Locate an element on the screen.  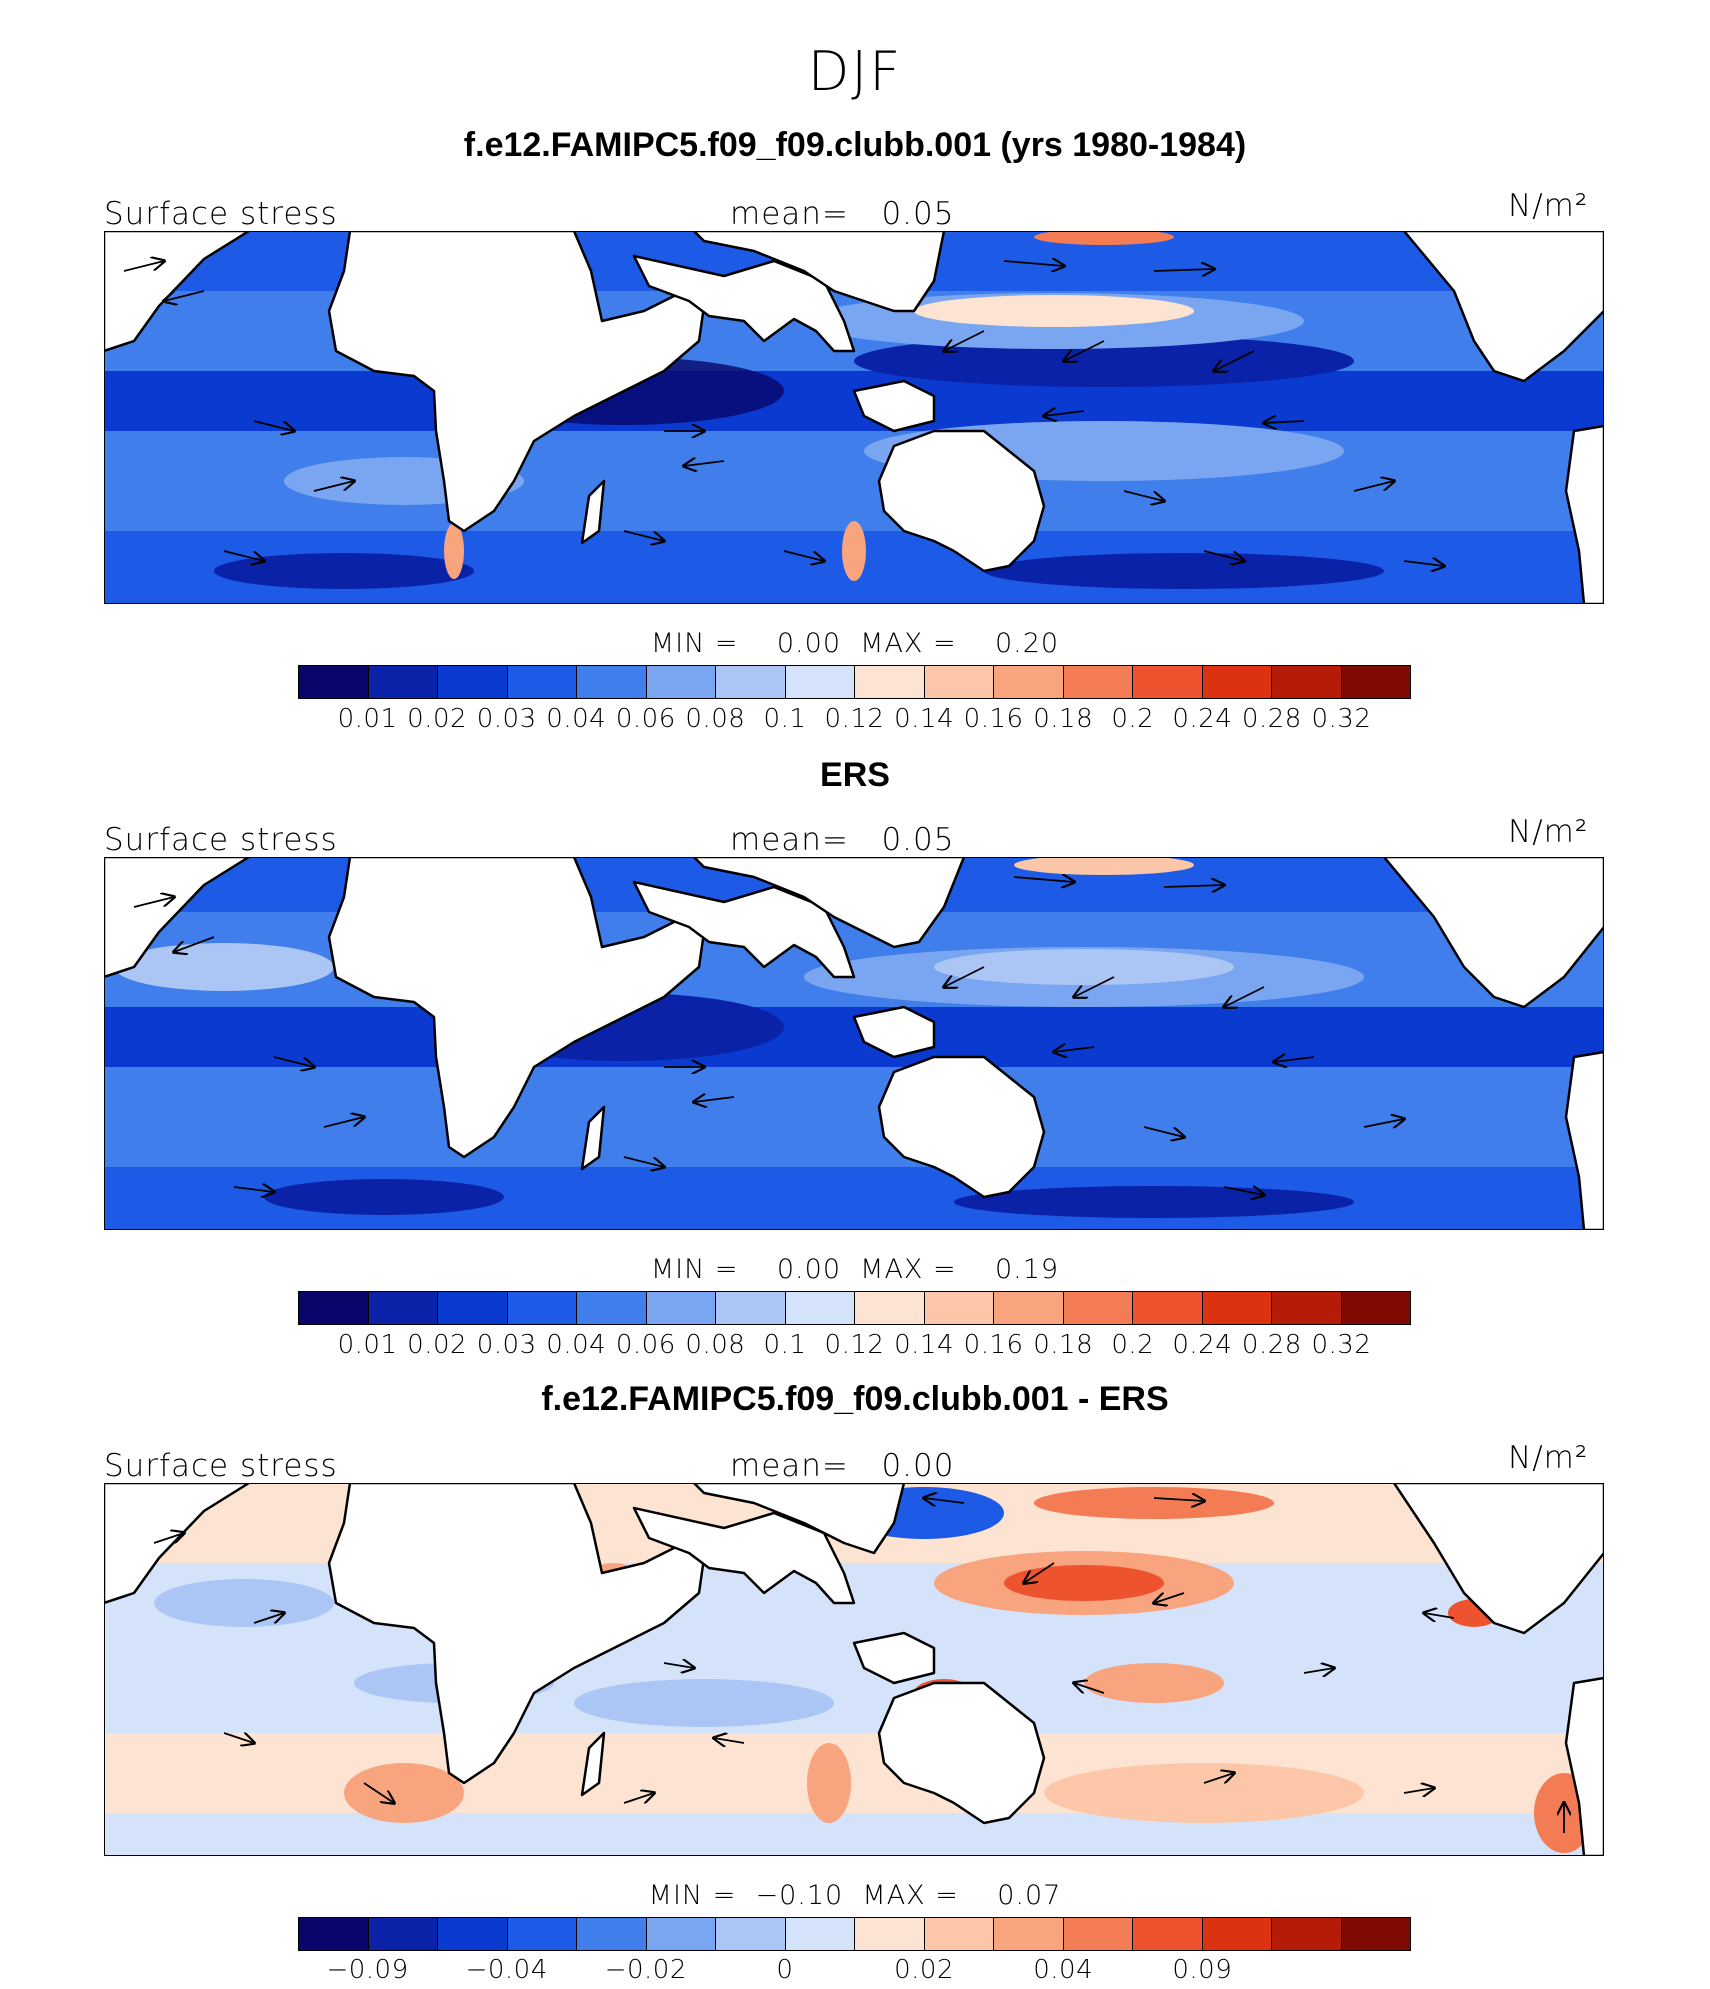
panel-2-colorbar is located at coordinates (854, 1308).